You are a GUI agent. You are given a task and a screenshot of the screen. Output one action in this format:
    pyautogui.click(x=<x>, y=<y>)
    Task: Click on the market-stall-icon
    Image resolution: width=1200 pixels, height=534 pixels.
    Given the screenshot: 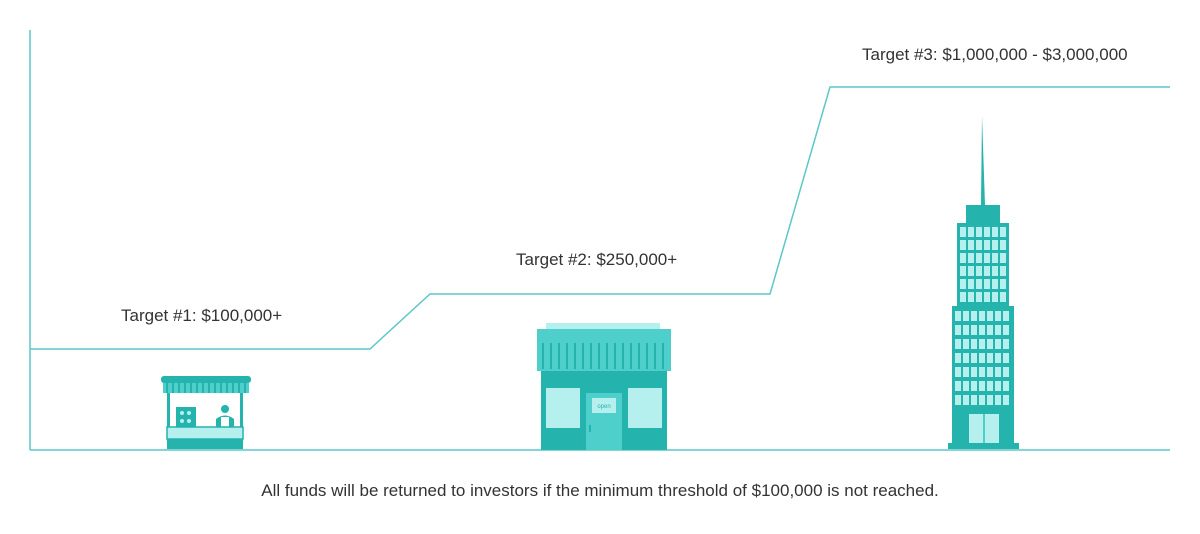 What is the action you would take?
    pyautogui.click(x=206, y=412)
    